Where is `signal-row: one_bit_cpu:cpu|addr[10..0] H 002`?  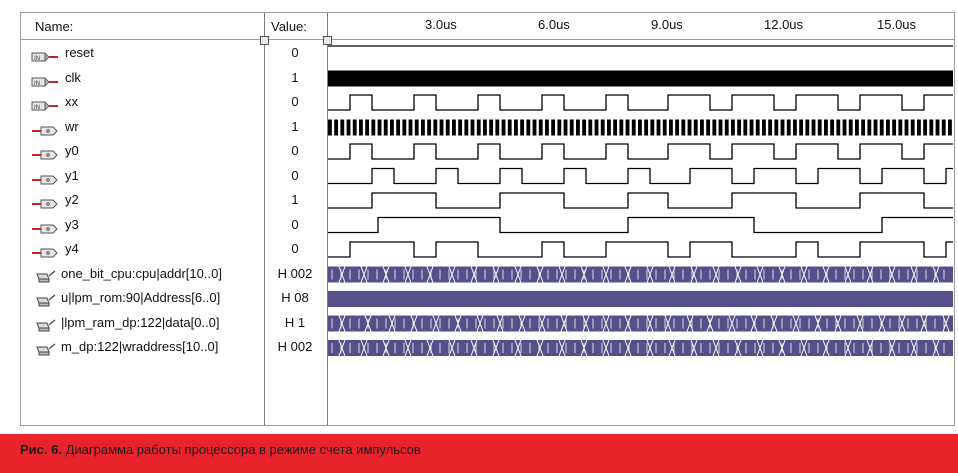
signal-row: one_bit_cpu:cpu|addr[10..0] H 002 is located at coordinates (174, 275).